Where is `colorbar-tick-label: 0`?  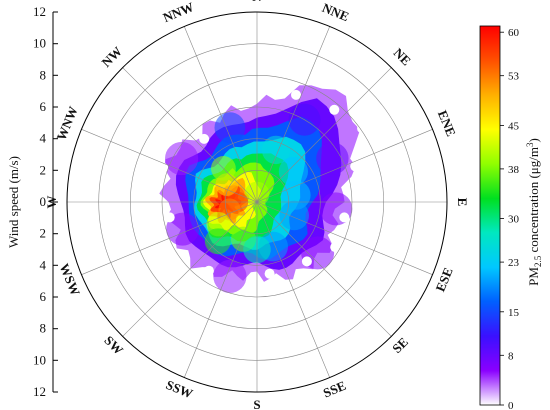
colorbar-tick-label: 0 is located at coordinates (511, 405).